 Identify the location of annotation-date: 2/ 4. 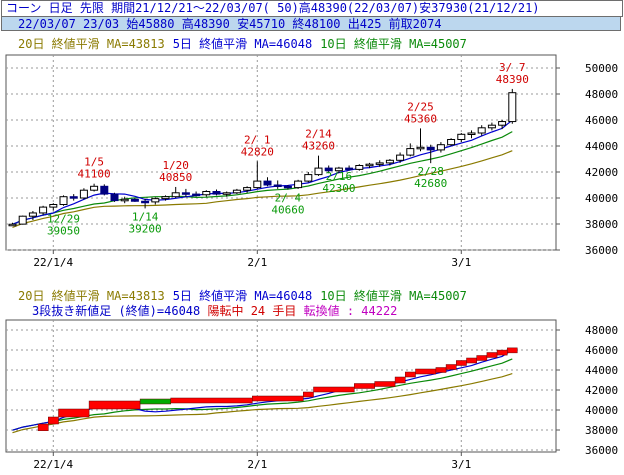
(288, 197).